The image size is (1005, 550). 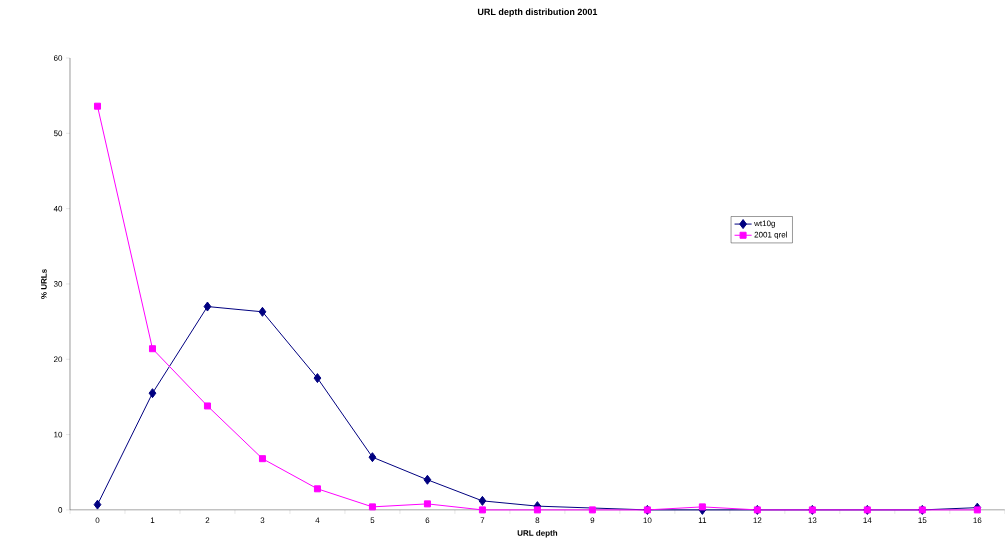 I want to click on x-tick-label: 7, so click(x=482, y=520).